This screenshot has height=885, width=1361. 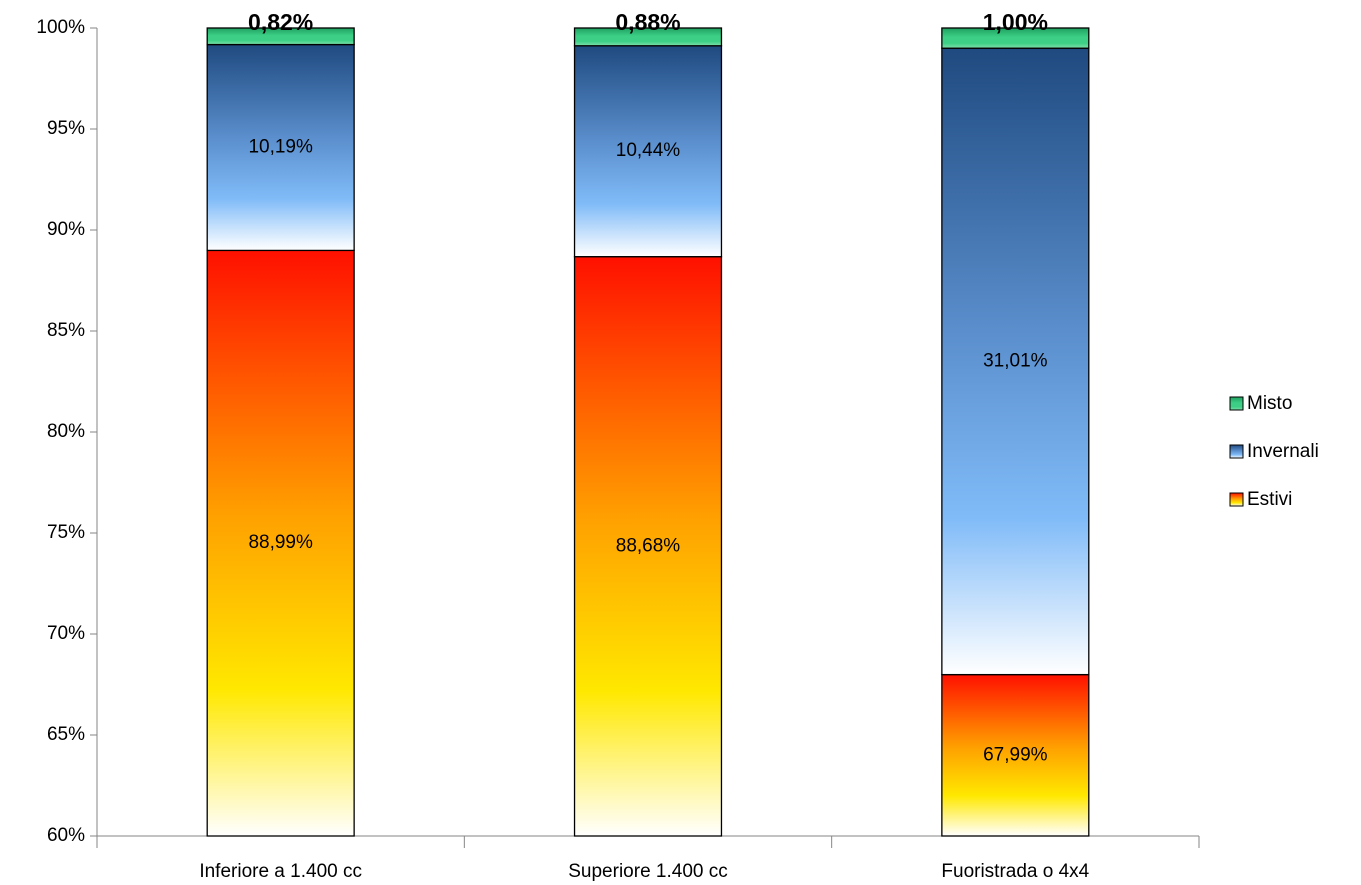 I want to click on y-tick-label: 100%, so click(x=60, y=27).